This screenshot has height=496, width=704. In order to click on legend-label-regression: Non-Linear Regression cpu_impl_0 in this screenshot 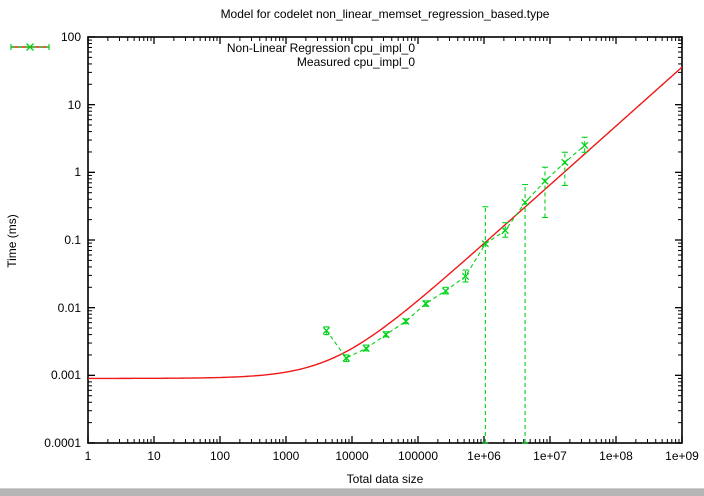, I will do `click(320, 47)`.